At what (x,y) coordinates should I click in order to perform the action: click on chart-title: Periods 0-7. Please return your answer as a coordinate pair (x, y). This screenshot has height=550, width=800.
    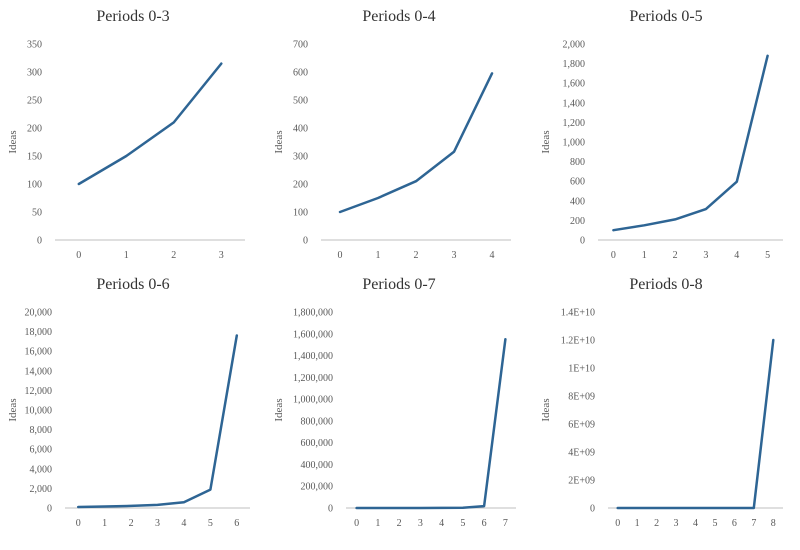
    Looking at the image, I should click on (399, 284).